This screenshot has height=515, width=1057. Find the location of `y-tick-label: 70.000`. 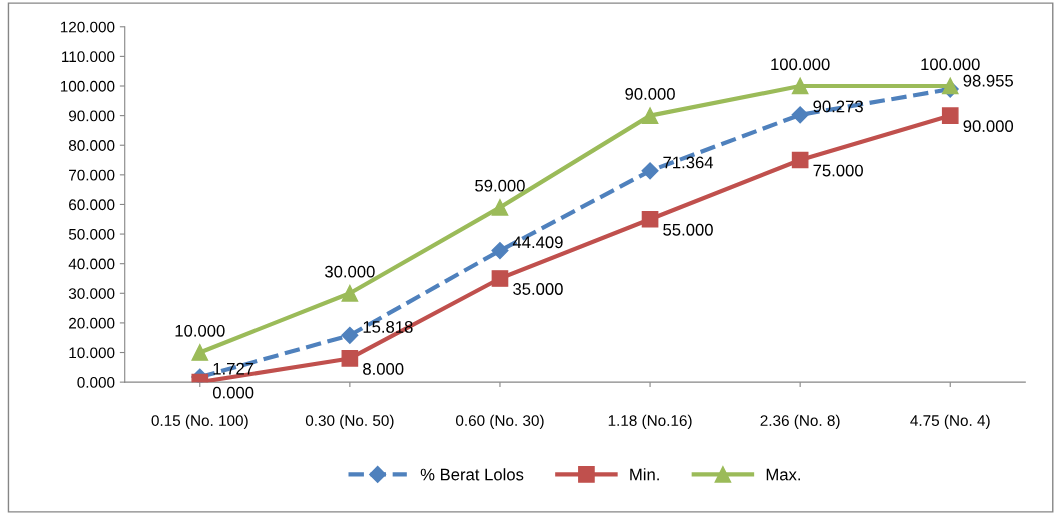

y-tick-label: 70.000 is located at coordinates (92, 175).